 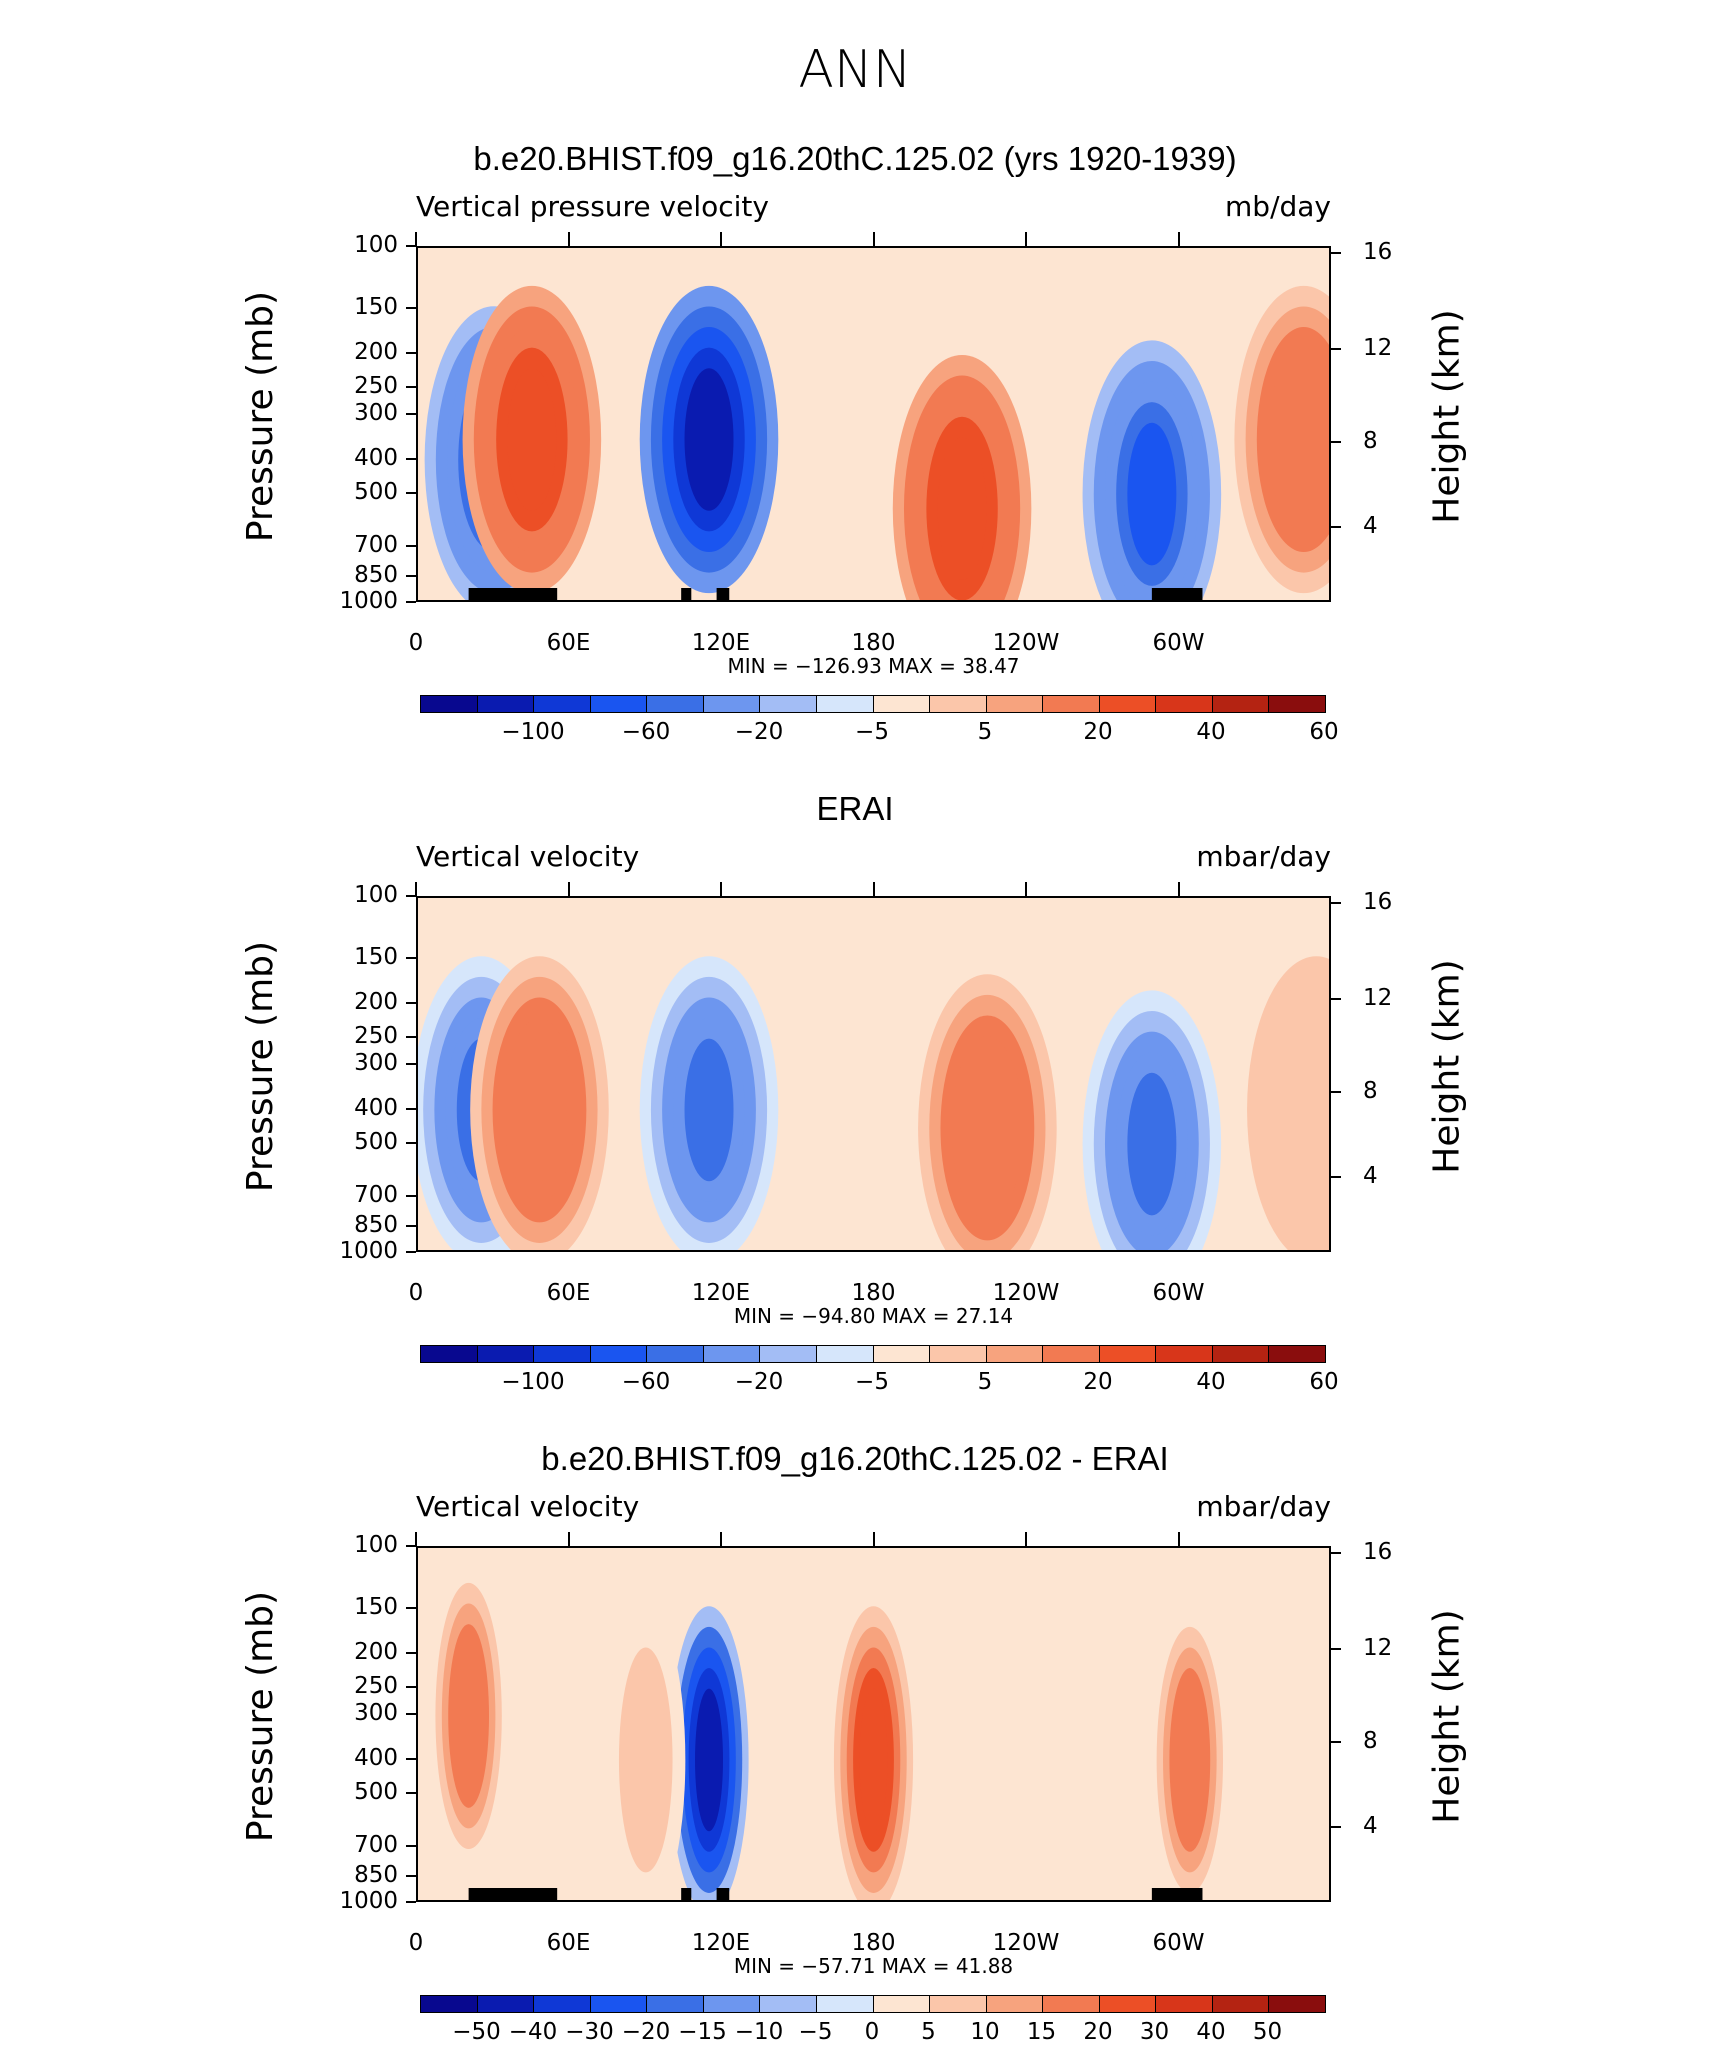 What do you see at coordinates (592, 206) in the screenshot?
I see `variable-label: Vertical pressure velocity` at bounding box center [592, 206].